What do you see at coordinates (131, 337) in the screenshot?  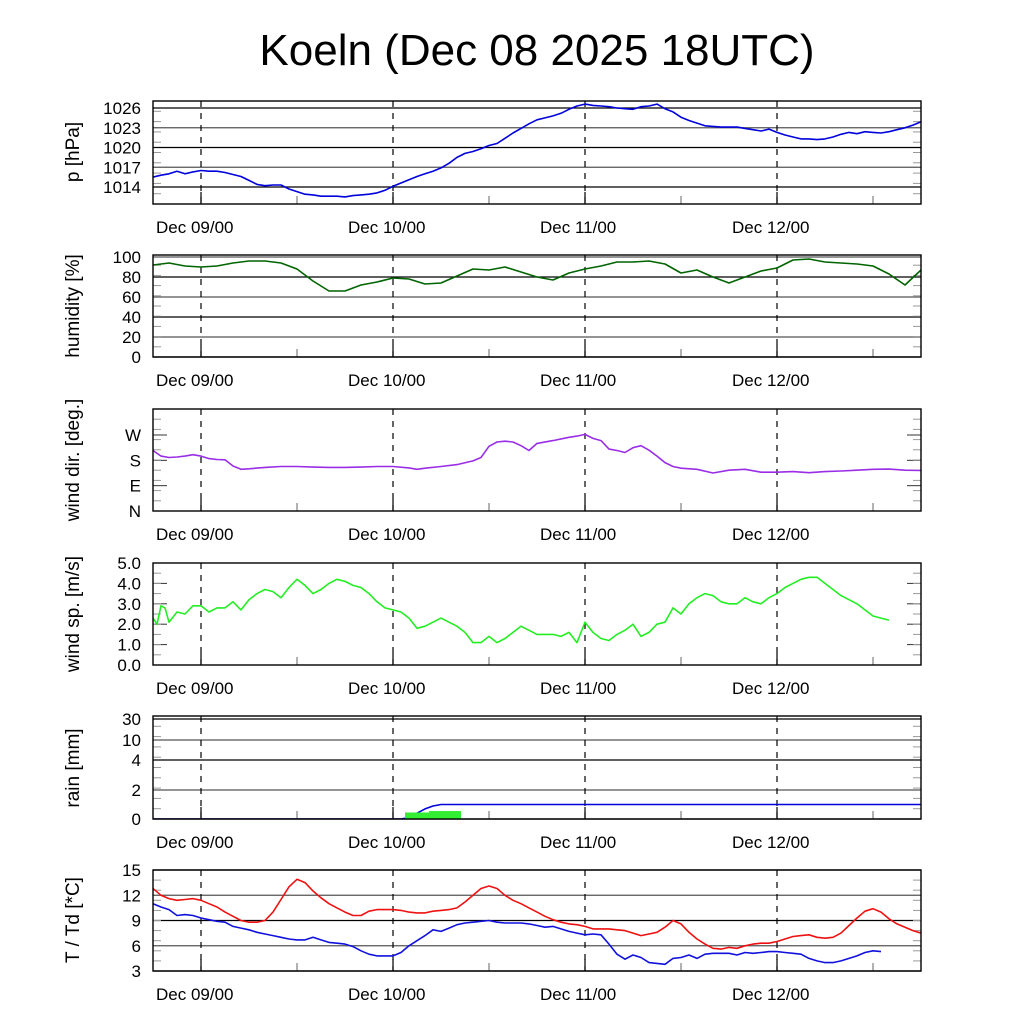 I see `y-tick-label: 20` at bounding box center [131, 337].